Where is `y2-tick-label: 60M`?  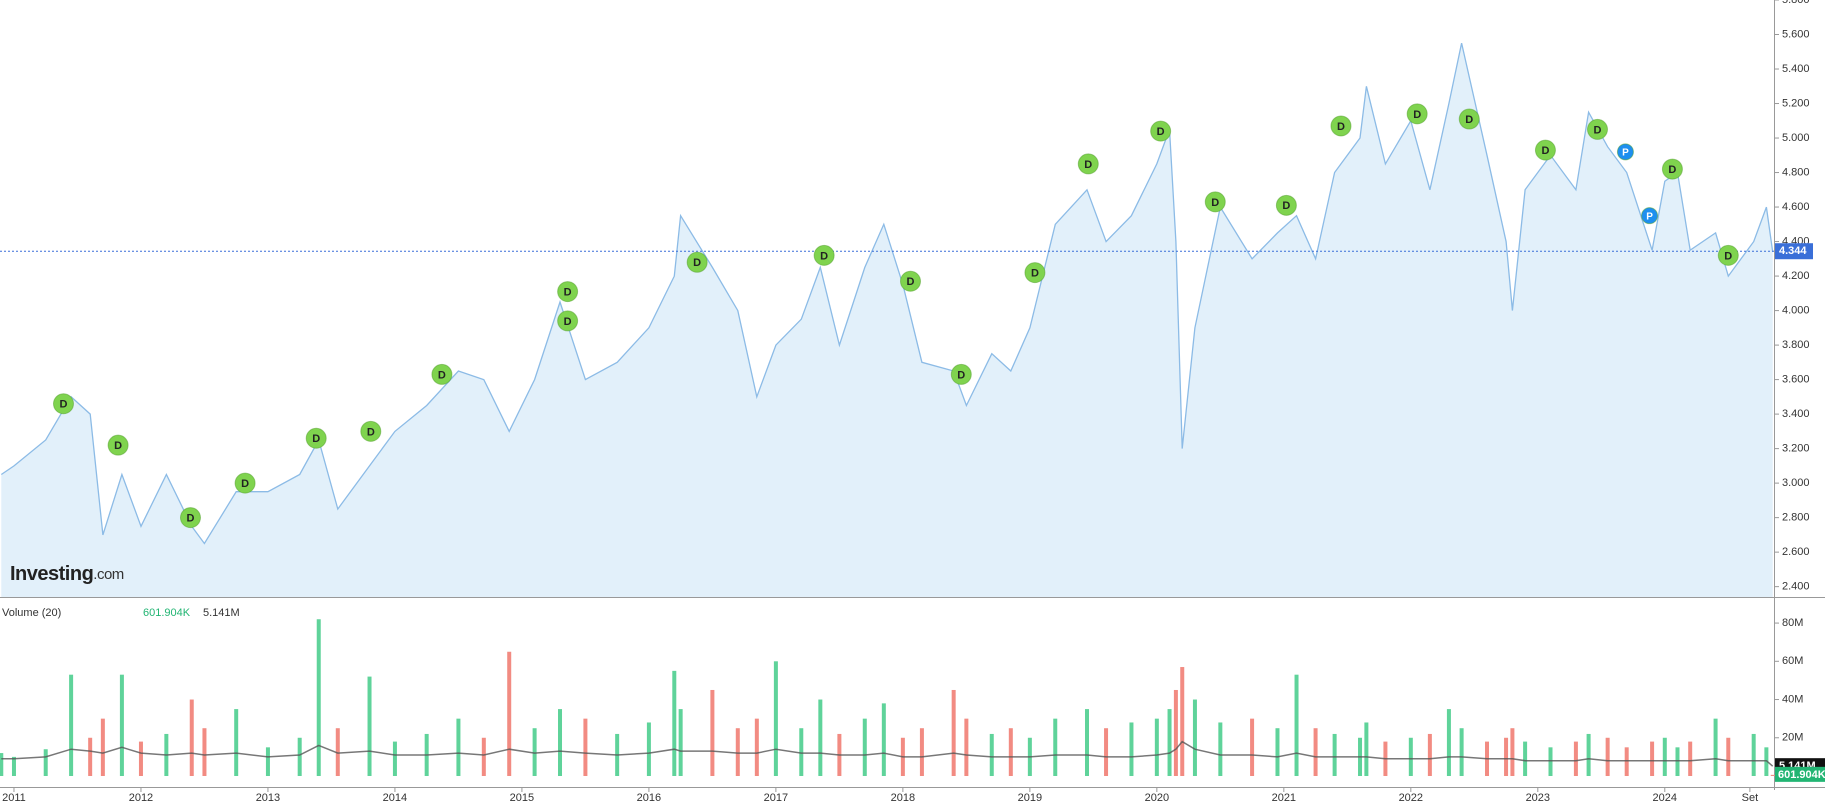
y2-tick-label: 60M is located at coordinates (1792, 661).